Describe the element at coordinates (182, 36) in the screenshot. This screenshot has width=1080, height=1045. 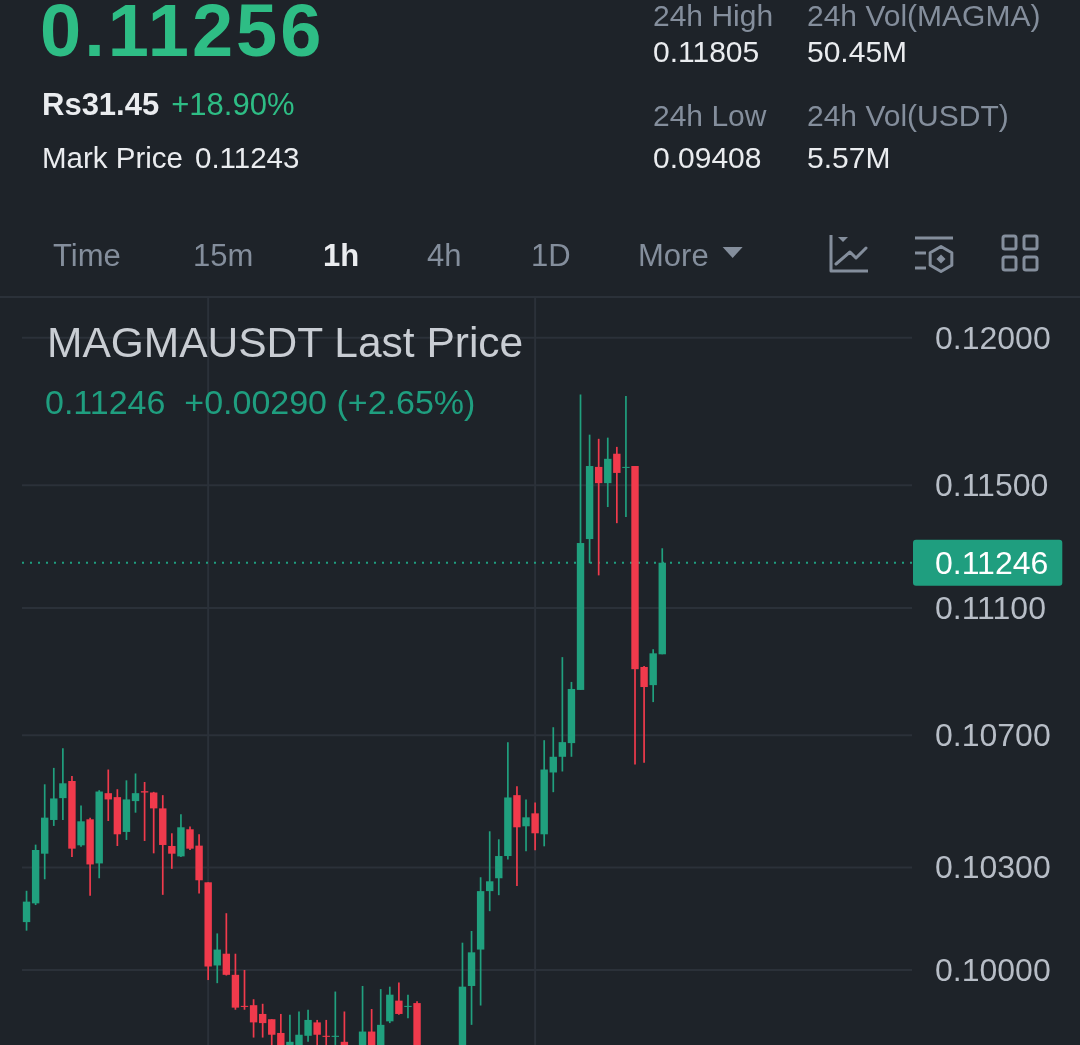
I see `text: 0.11256` at that location.